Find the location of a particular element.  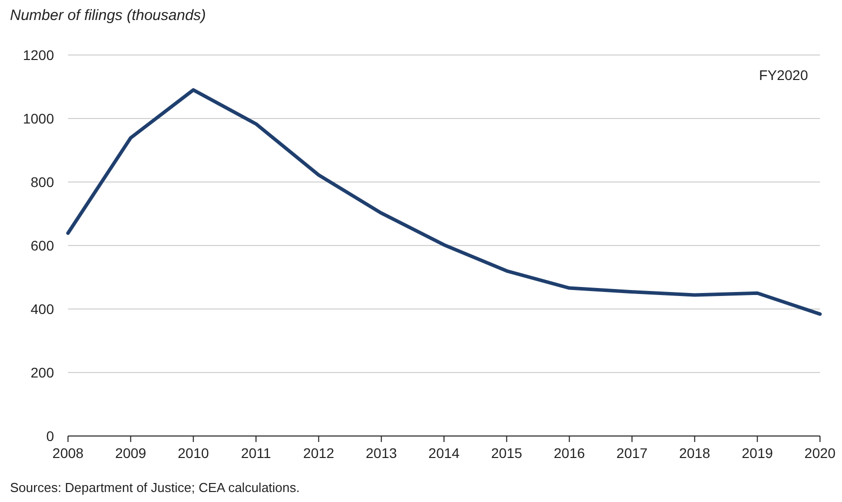

x-tick-label: 2019 is located at coordinates (758, 453).